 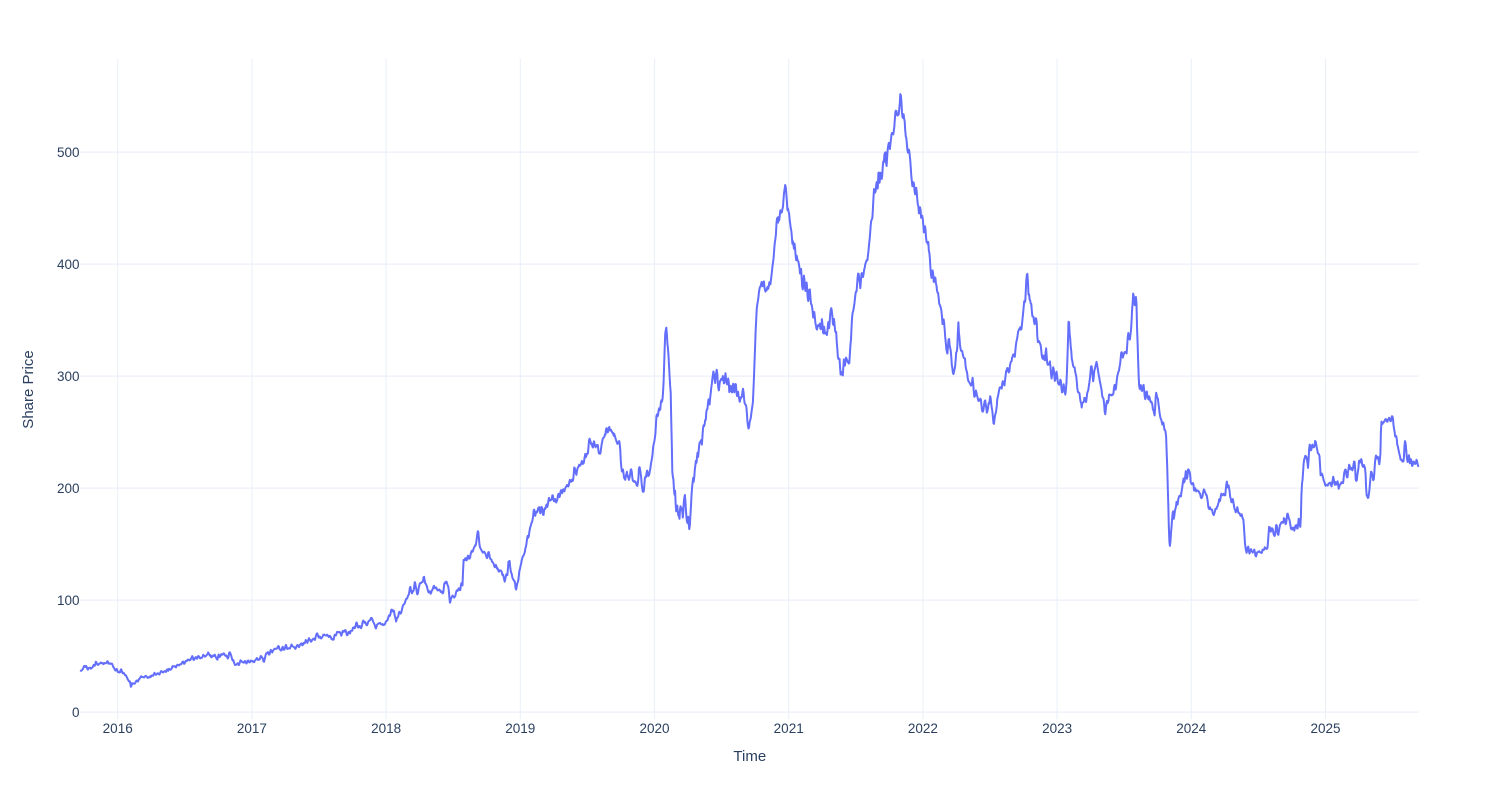 What do you see at coordinates (68, 600) in the screenshot?
I see `svg-text: 100` at bounding box center [68, 600].